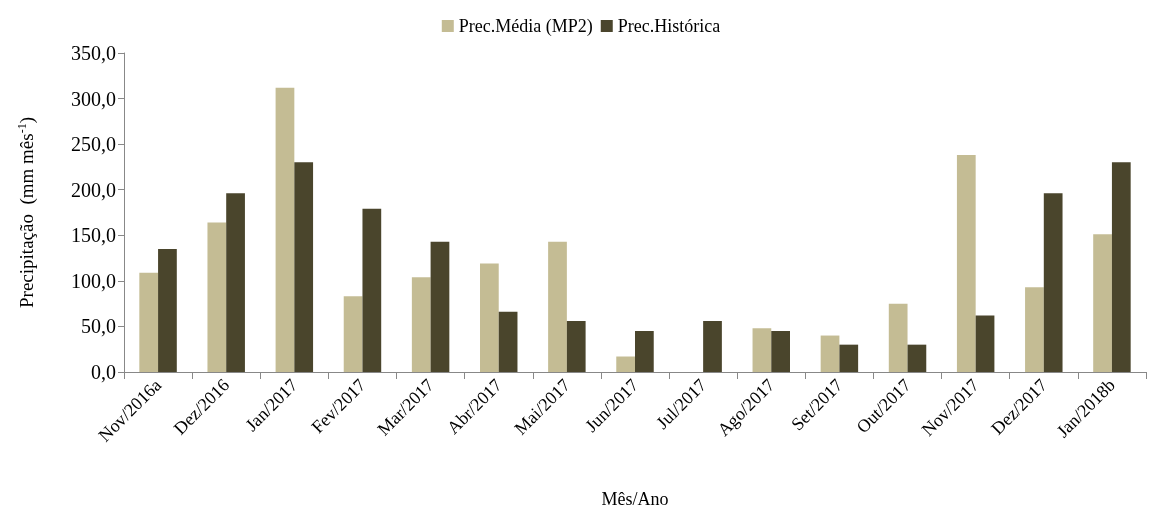 The height and width of the screenshot is (521, 1162). What do you see at coordinates (93, 189) in the screenshot?
I see `y-tick-label: 200,0` at bounding box center [93, 189].